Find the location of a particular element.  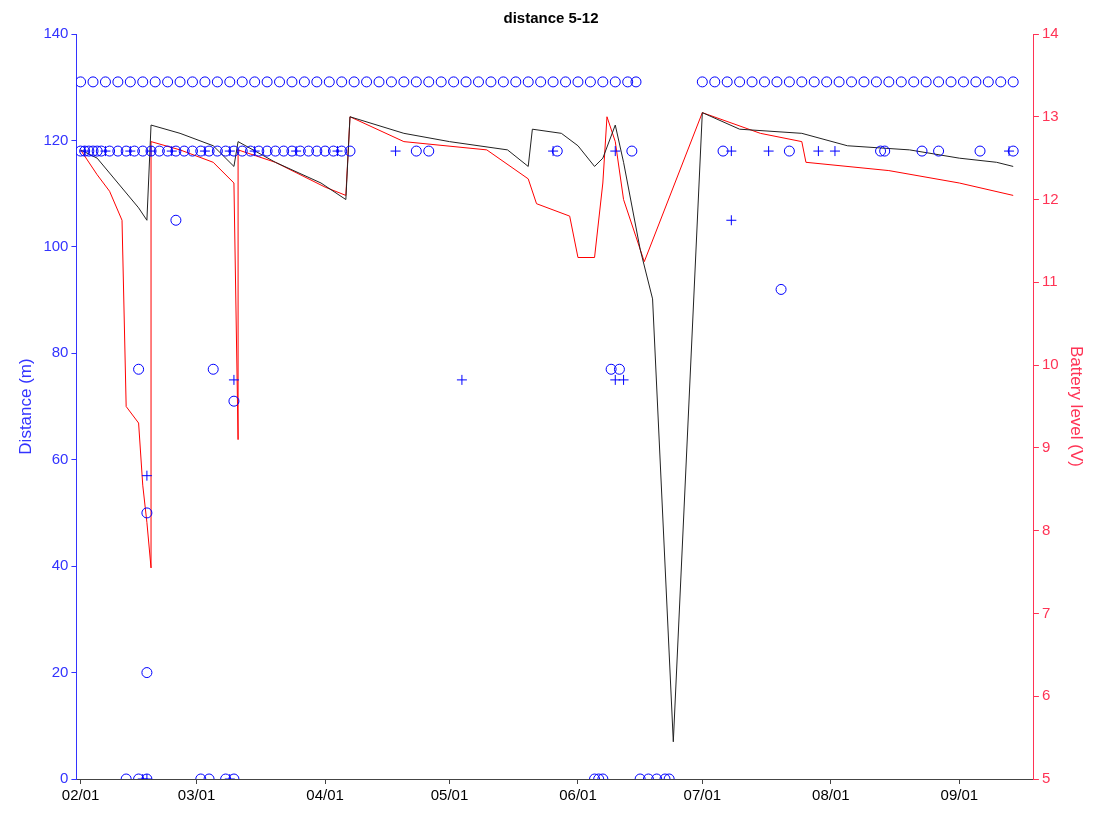

y2-tick-label: 12 is located at coordinates (1050, 198).